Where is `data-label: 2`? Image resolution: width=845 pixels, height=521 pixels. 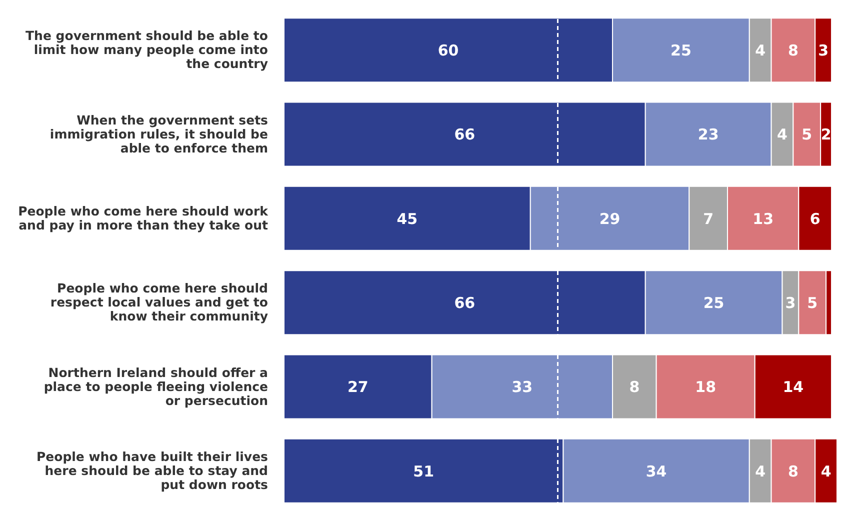 data-label: 2 is located at coordinates (826, 135).